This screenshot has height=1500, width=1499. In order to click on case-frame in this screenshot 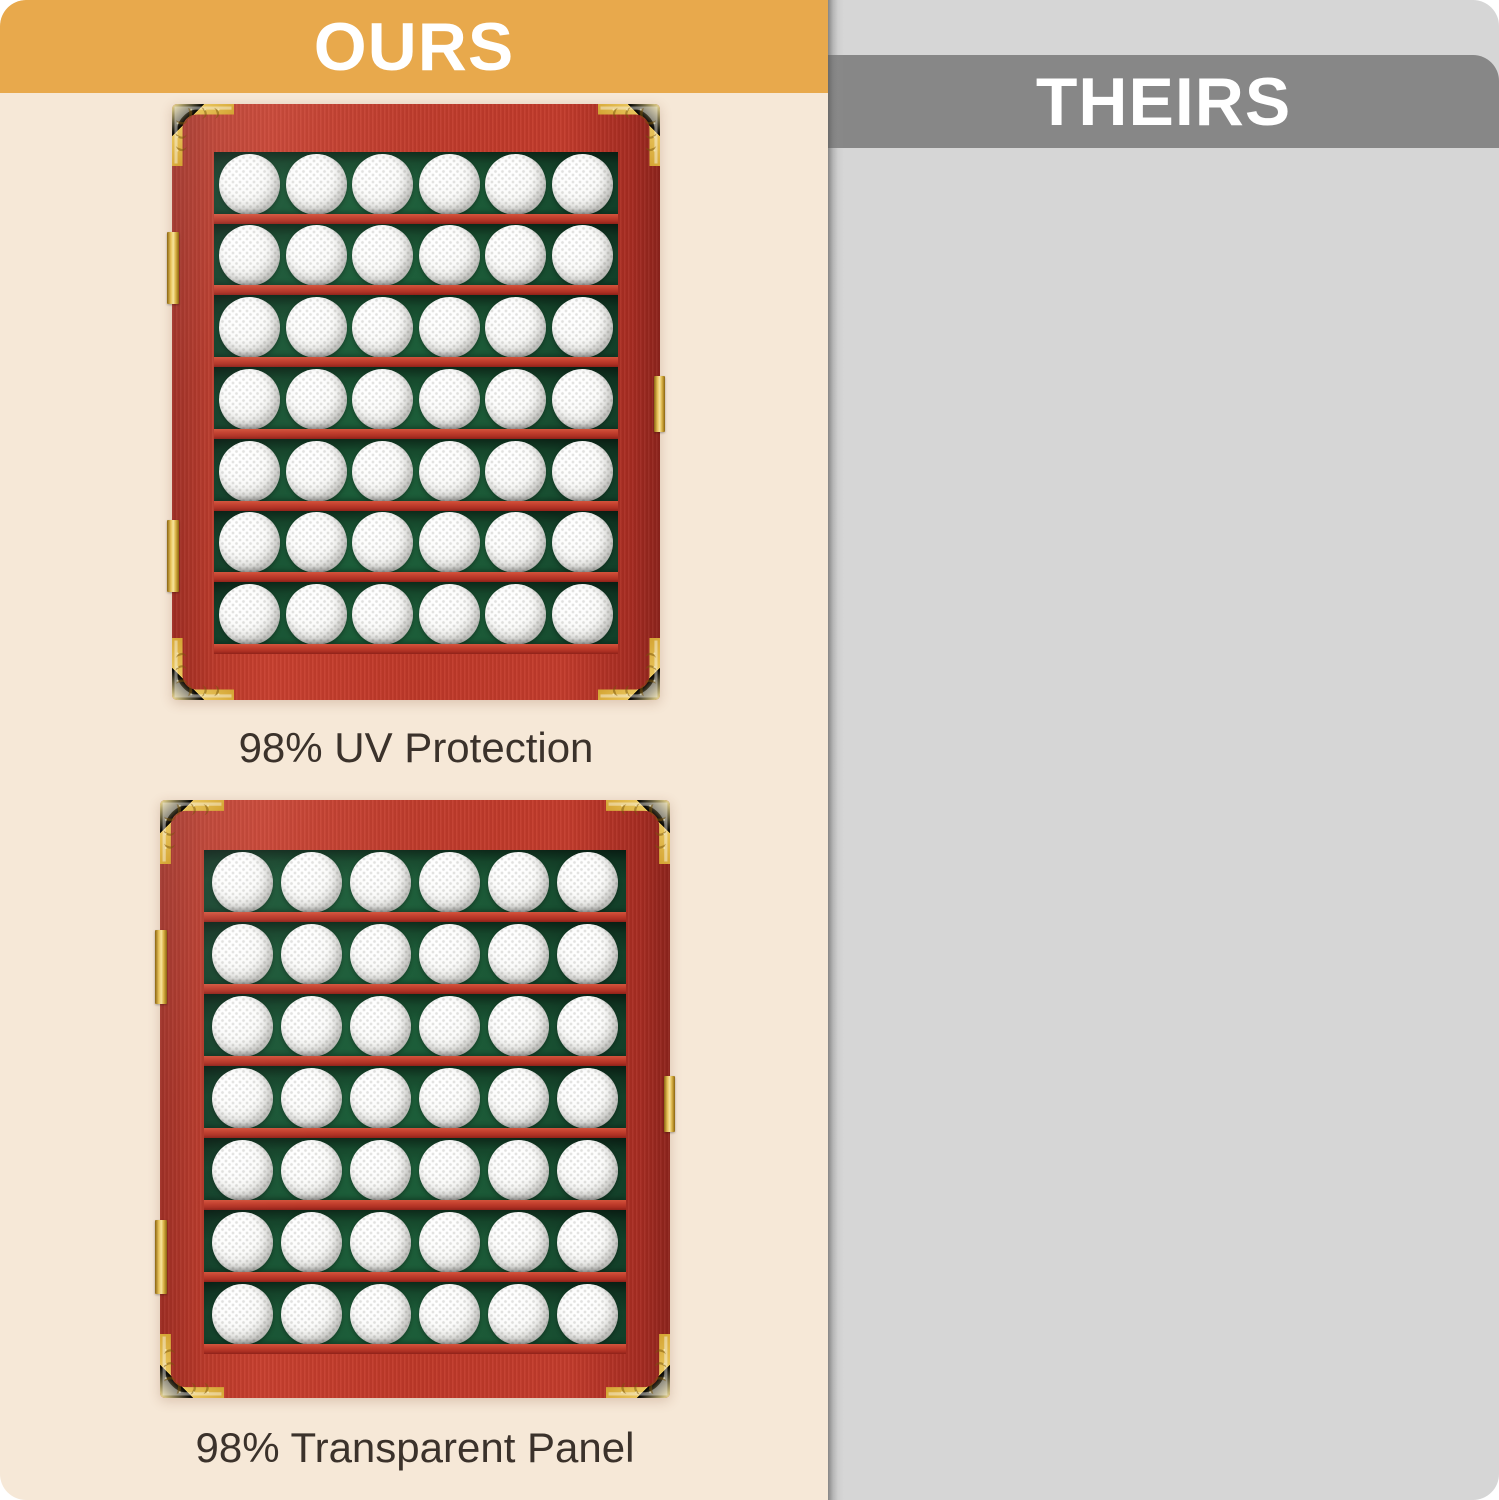, I will do `click(416, 402)`.